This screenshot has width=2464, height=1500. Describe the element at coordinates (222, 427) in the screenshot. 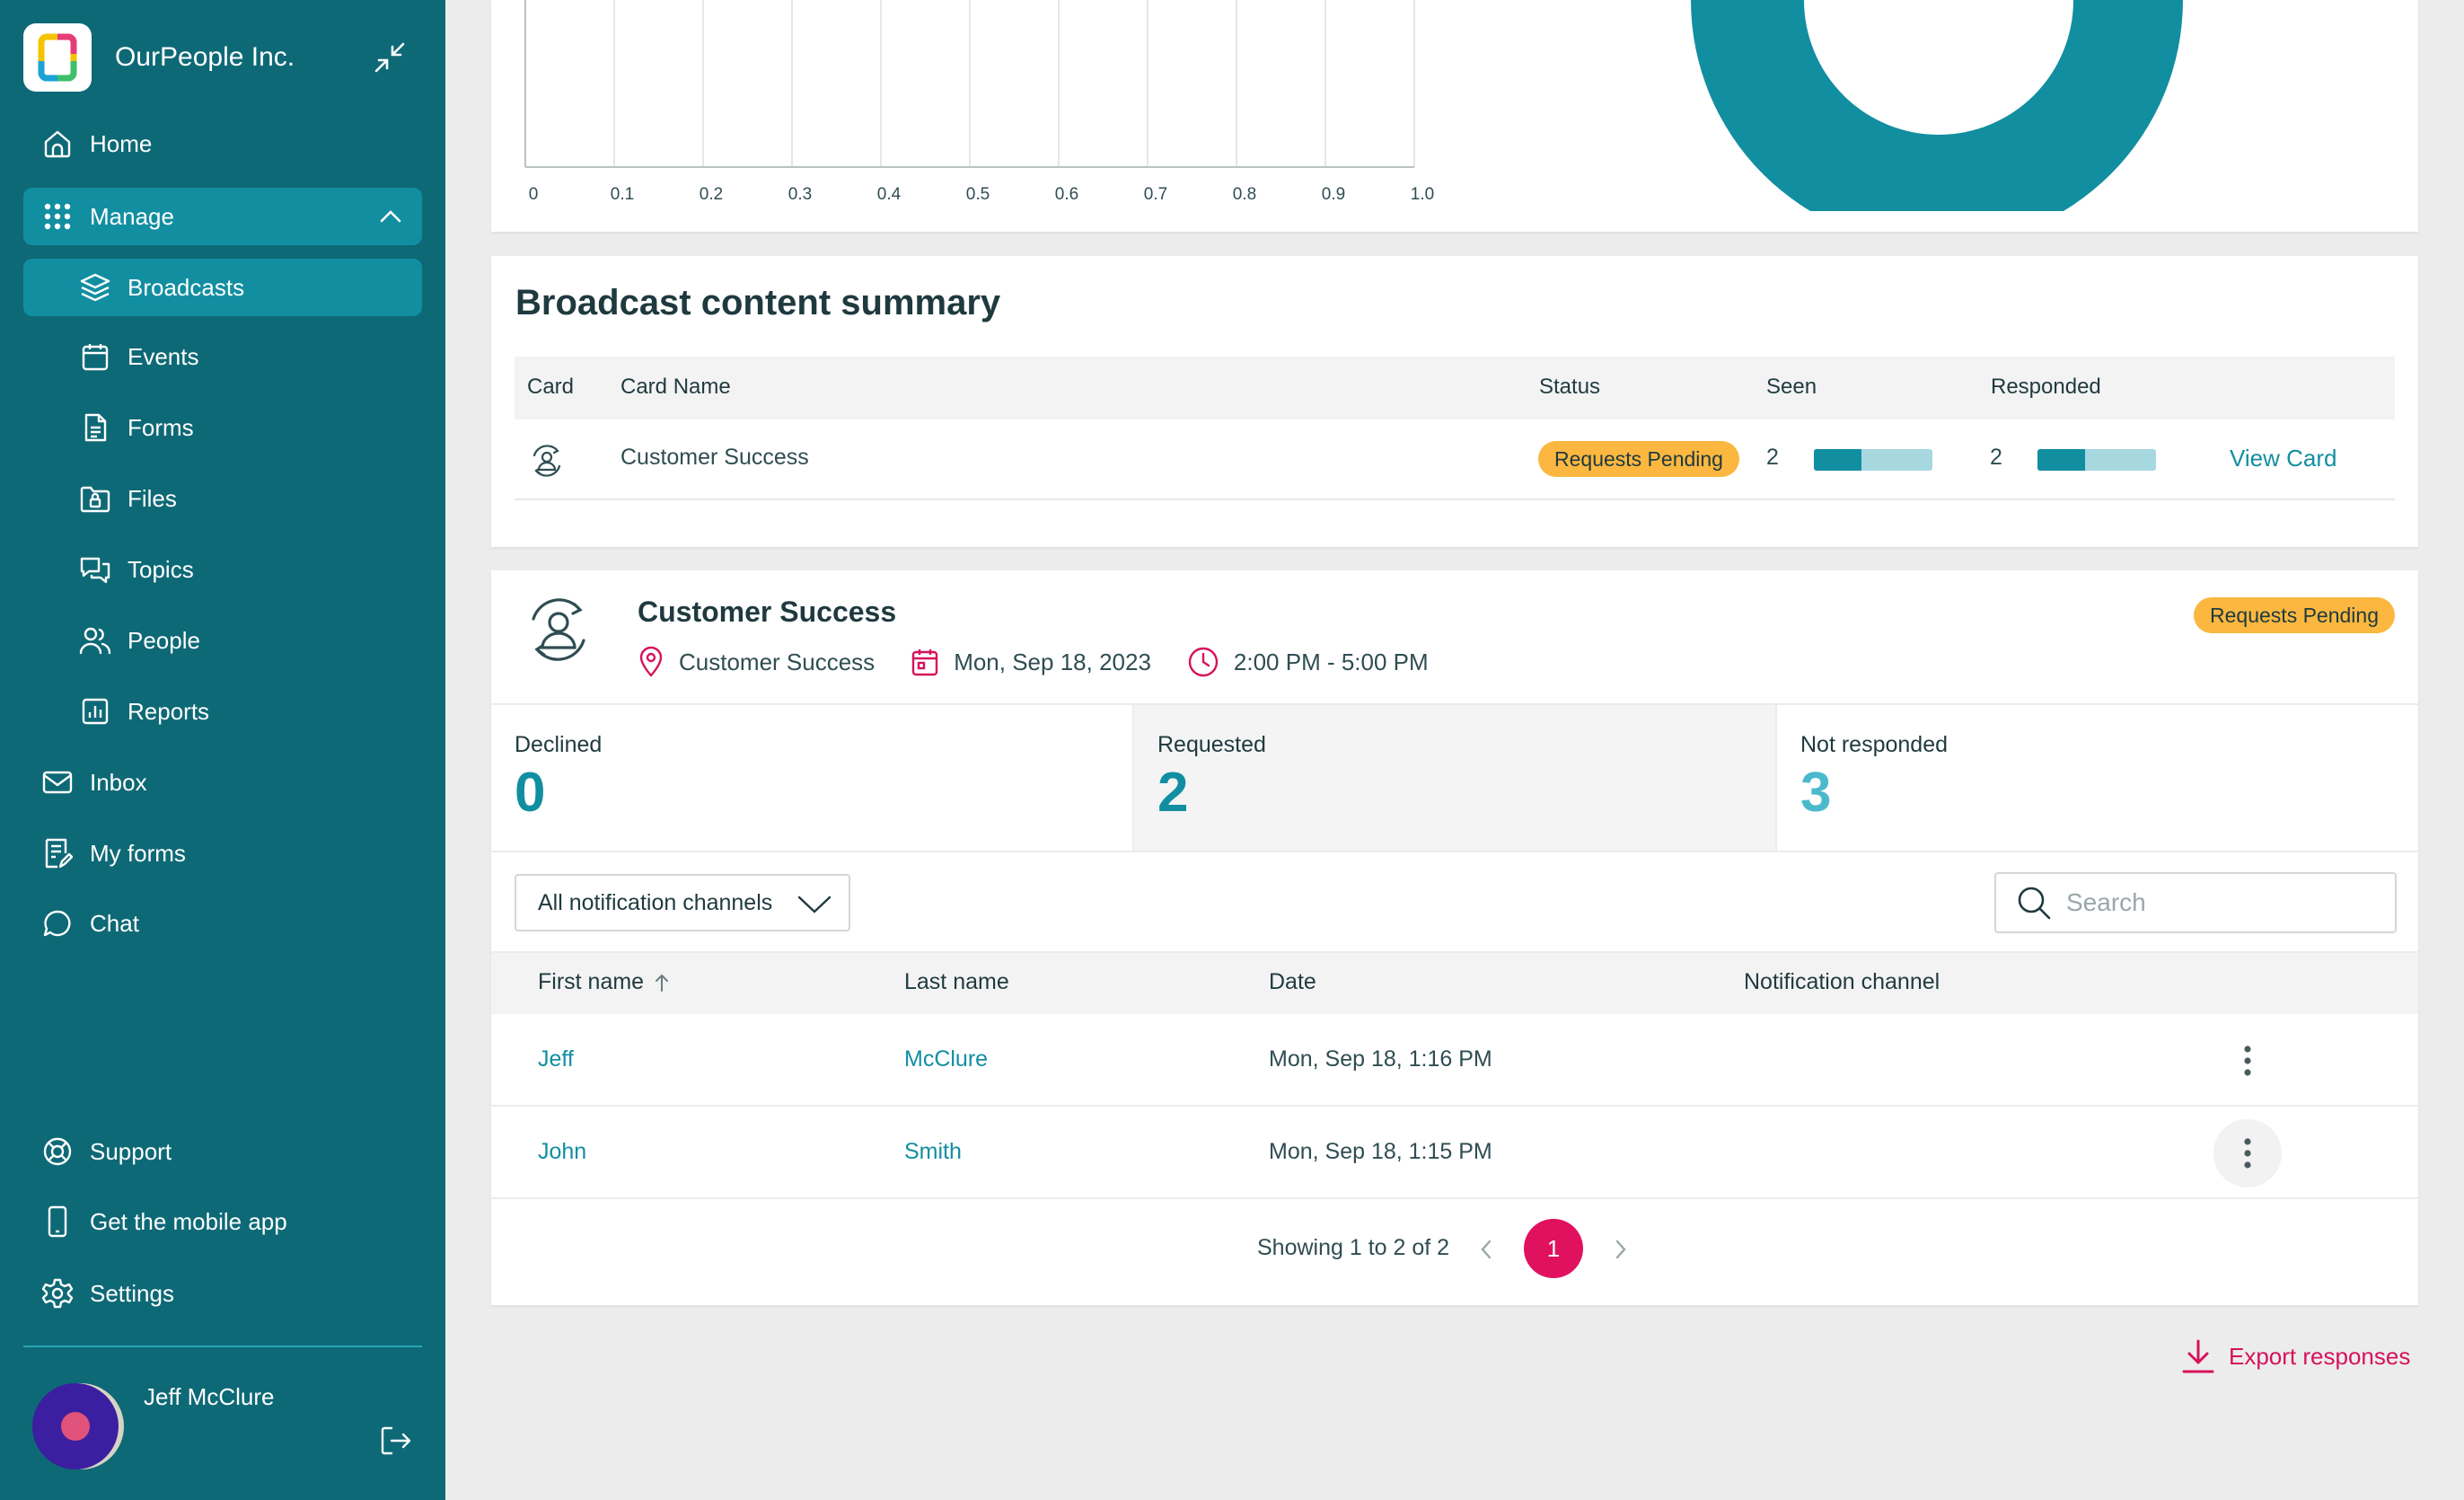

I see `sidebar-item-forms: Forms` at that location.